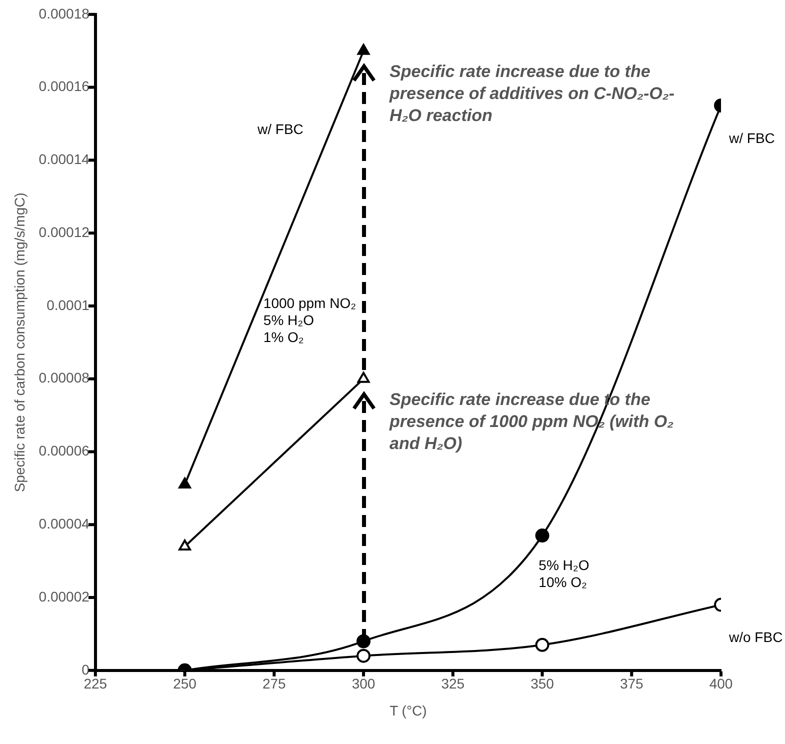 This screenshot has width=785, height=744. What do you see at coordinates (64, 523) in the screenshot?
I see `y-tick-label: 0.00004` at bounding box center [64, 523].